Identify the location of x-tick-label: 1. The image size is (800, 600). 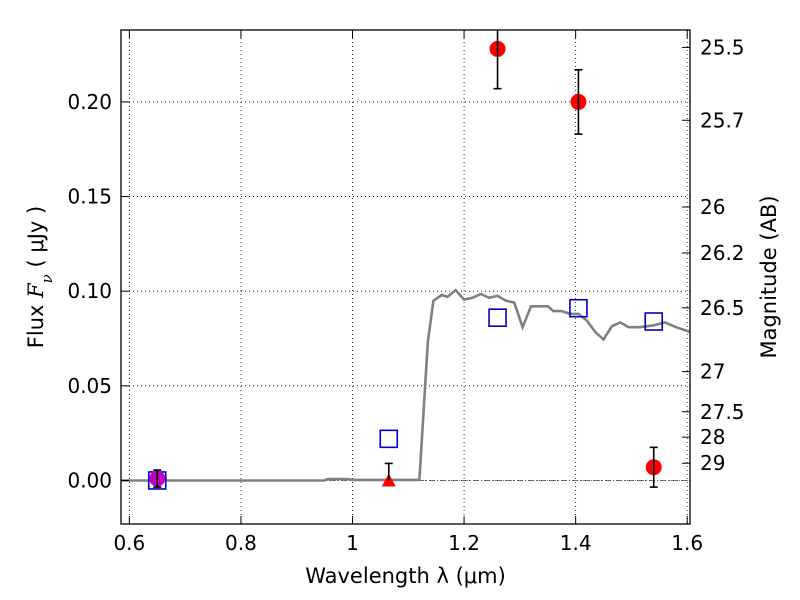
(352, 543).